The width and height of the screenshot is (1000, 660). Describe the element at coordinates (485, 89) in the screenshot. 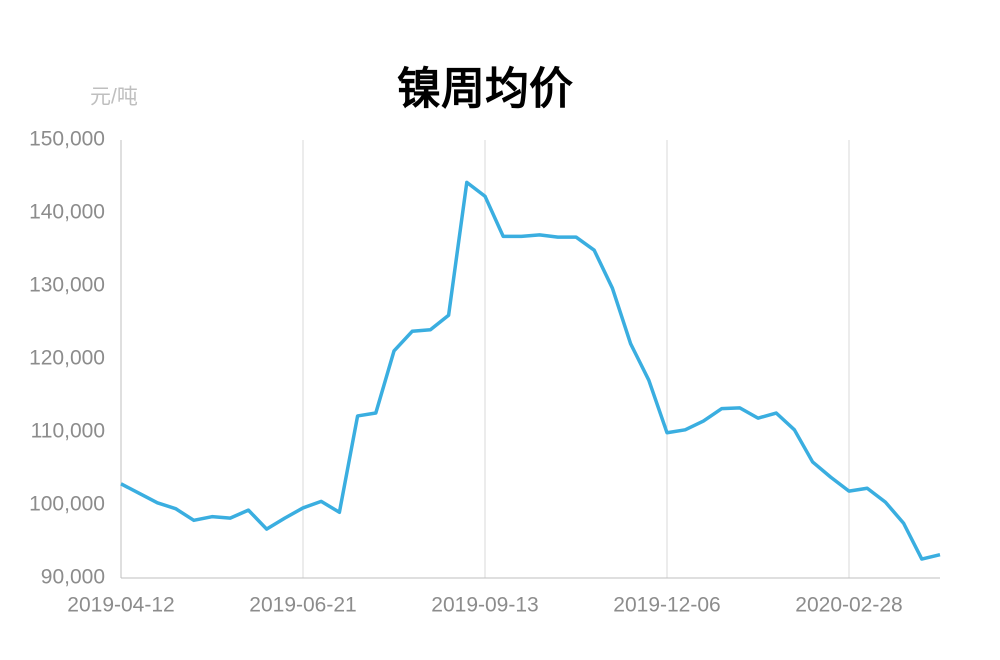

I see `chart-title: 镍周均价` at that location.